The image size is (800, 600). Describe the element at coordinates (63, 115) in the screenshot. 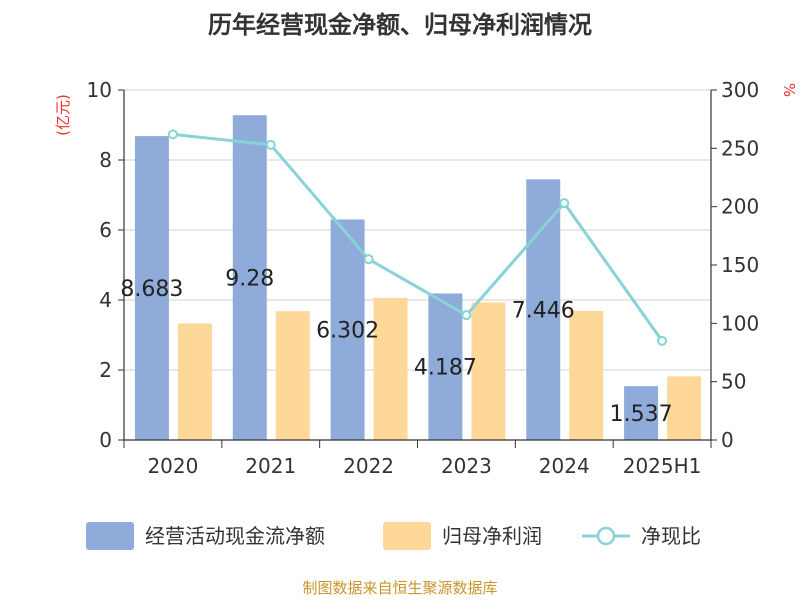

I see `y-left-unit-label: (亿元)` at that location.